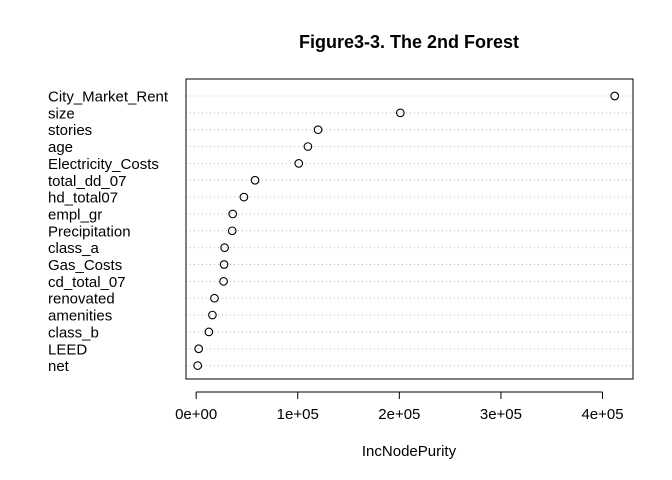 The image size is (672, 480). Describe the element at coordinates (61, 113) in the screenshot. I see `category-label: size` at that location.